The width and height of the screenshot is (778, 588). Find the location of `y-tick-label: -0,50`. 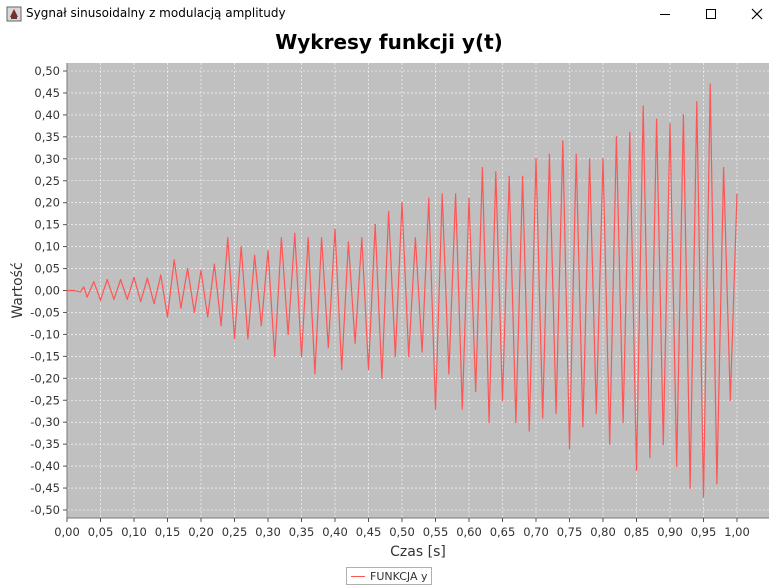

y-tick-label: -0,50 is located at coordinates (45, 510).